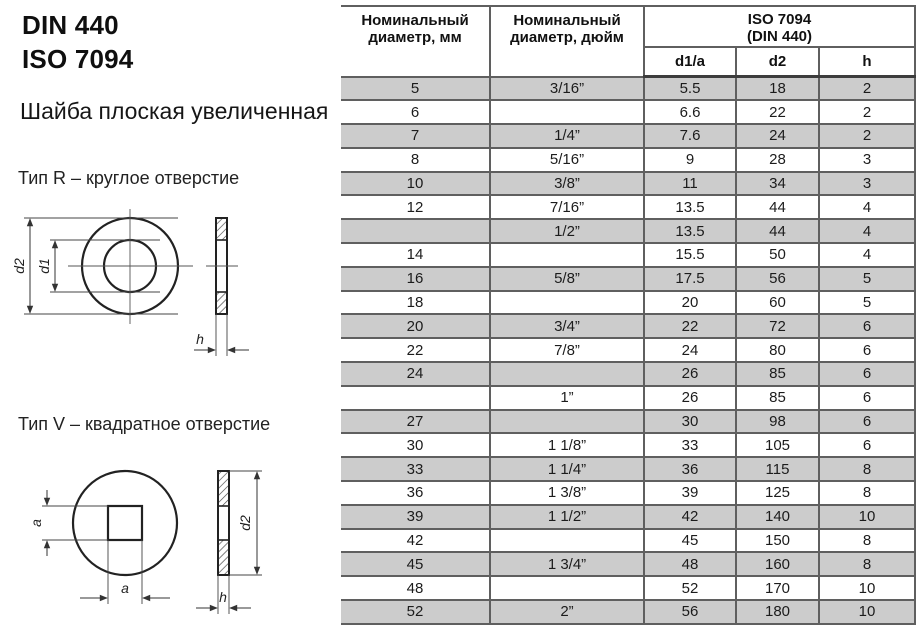  I want to click on table-cell: 45, so click(690, 540).